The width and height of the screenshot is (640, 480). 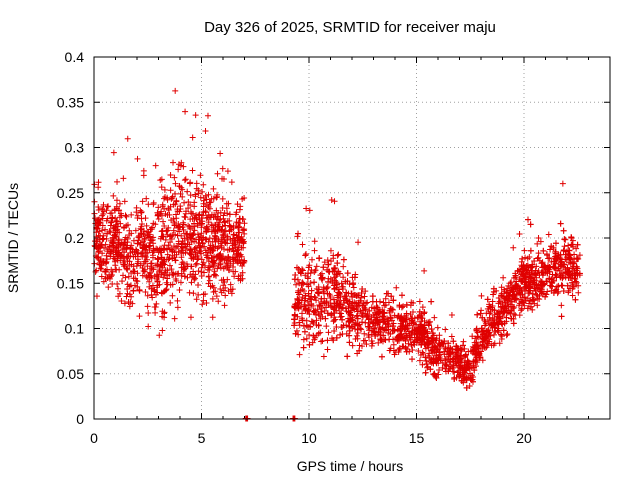 What do you see at coordinates (350, 466) in the screenshot?
I see `x-axis-label: GPS time / hours` at bounding box center [350, 466].